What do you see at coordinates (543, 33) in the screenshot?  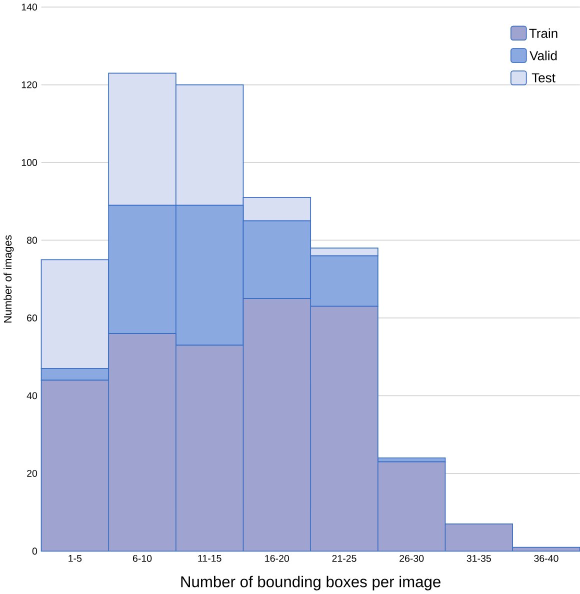 I see `legend-label: Train` at bounding box center [543, 33].